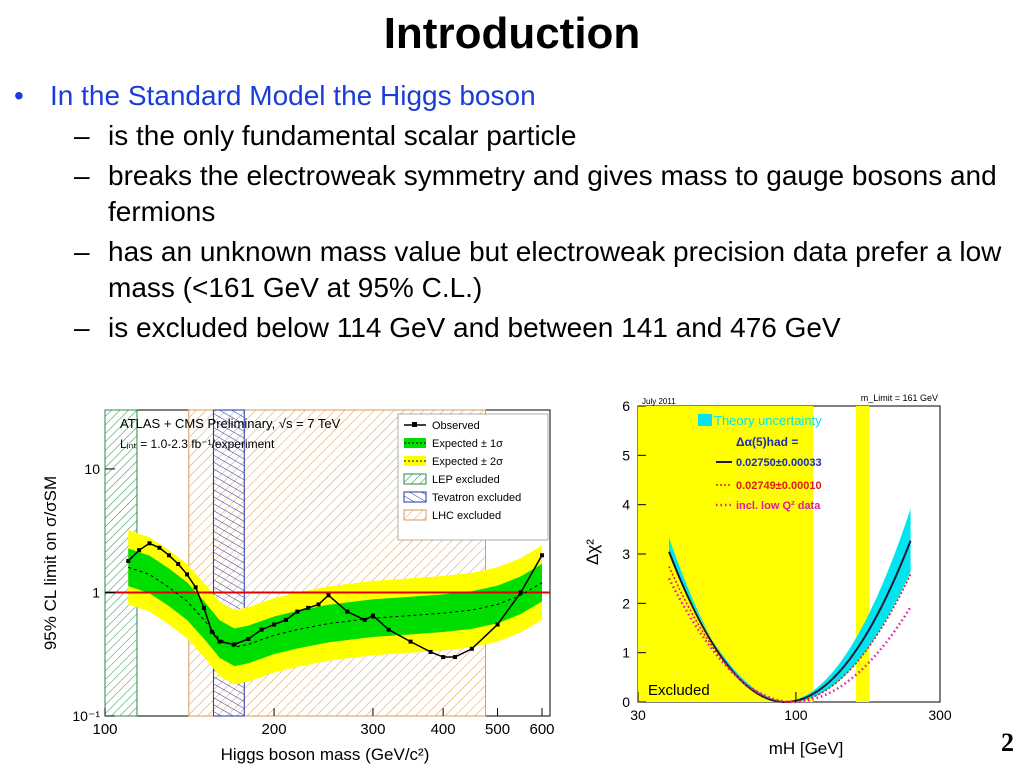  What do you see at coordinates (466, 480) in the screenshot?
I see `svg-text: LEP excluded` at bounding box center [466, 480].